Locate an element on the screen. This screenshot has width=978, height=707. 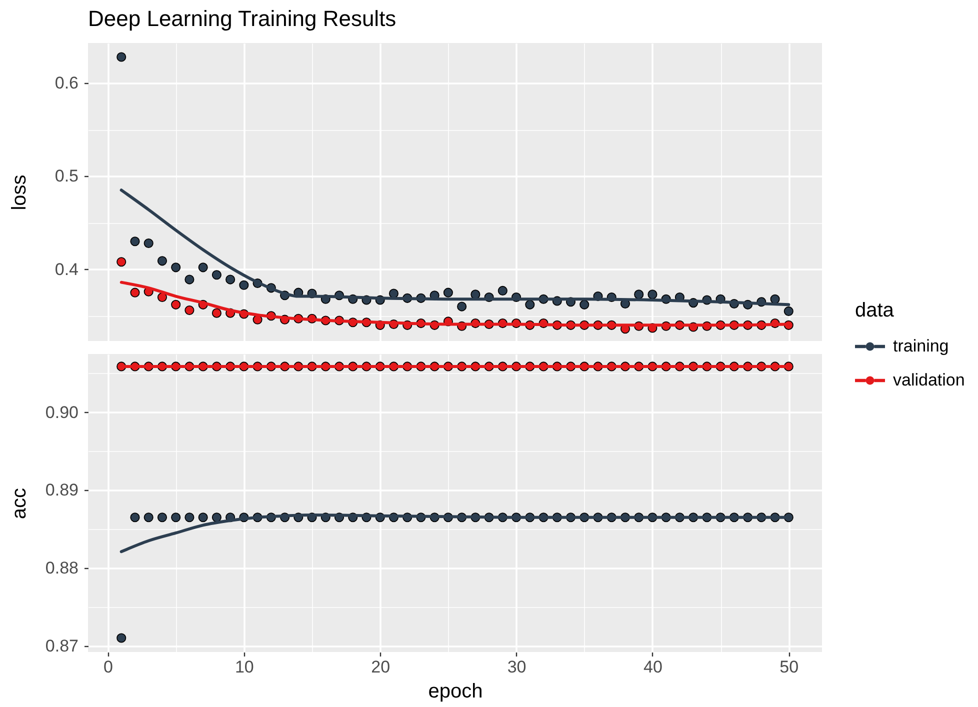
y-axis-title: acc is located at coordinates (19, 504).